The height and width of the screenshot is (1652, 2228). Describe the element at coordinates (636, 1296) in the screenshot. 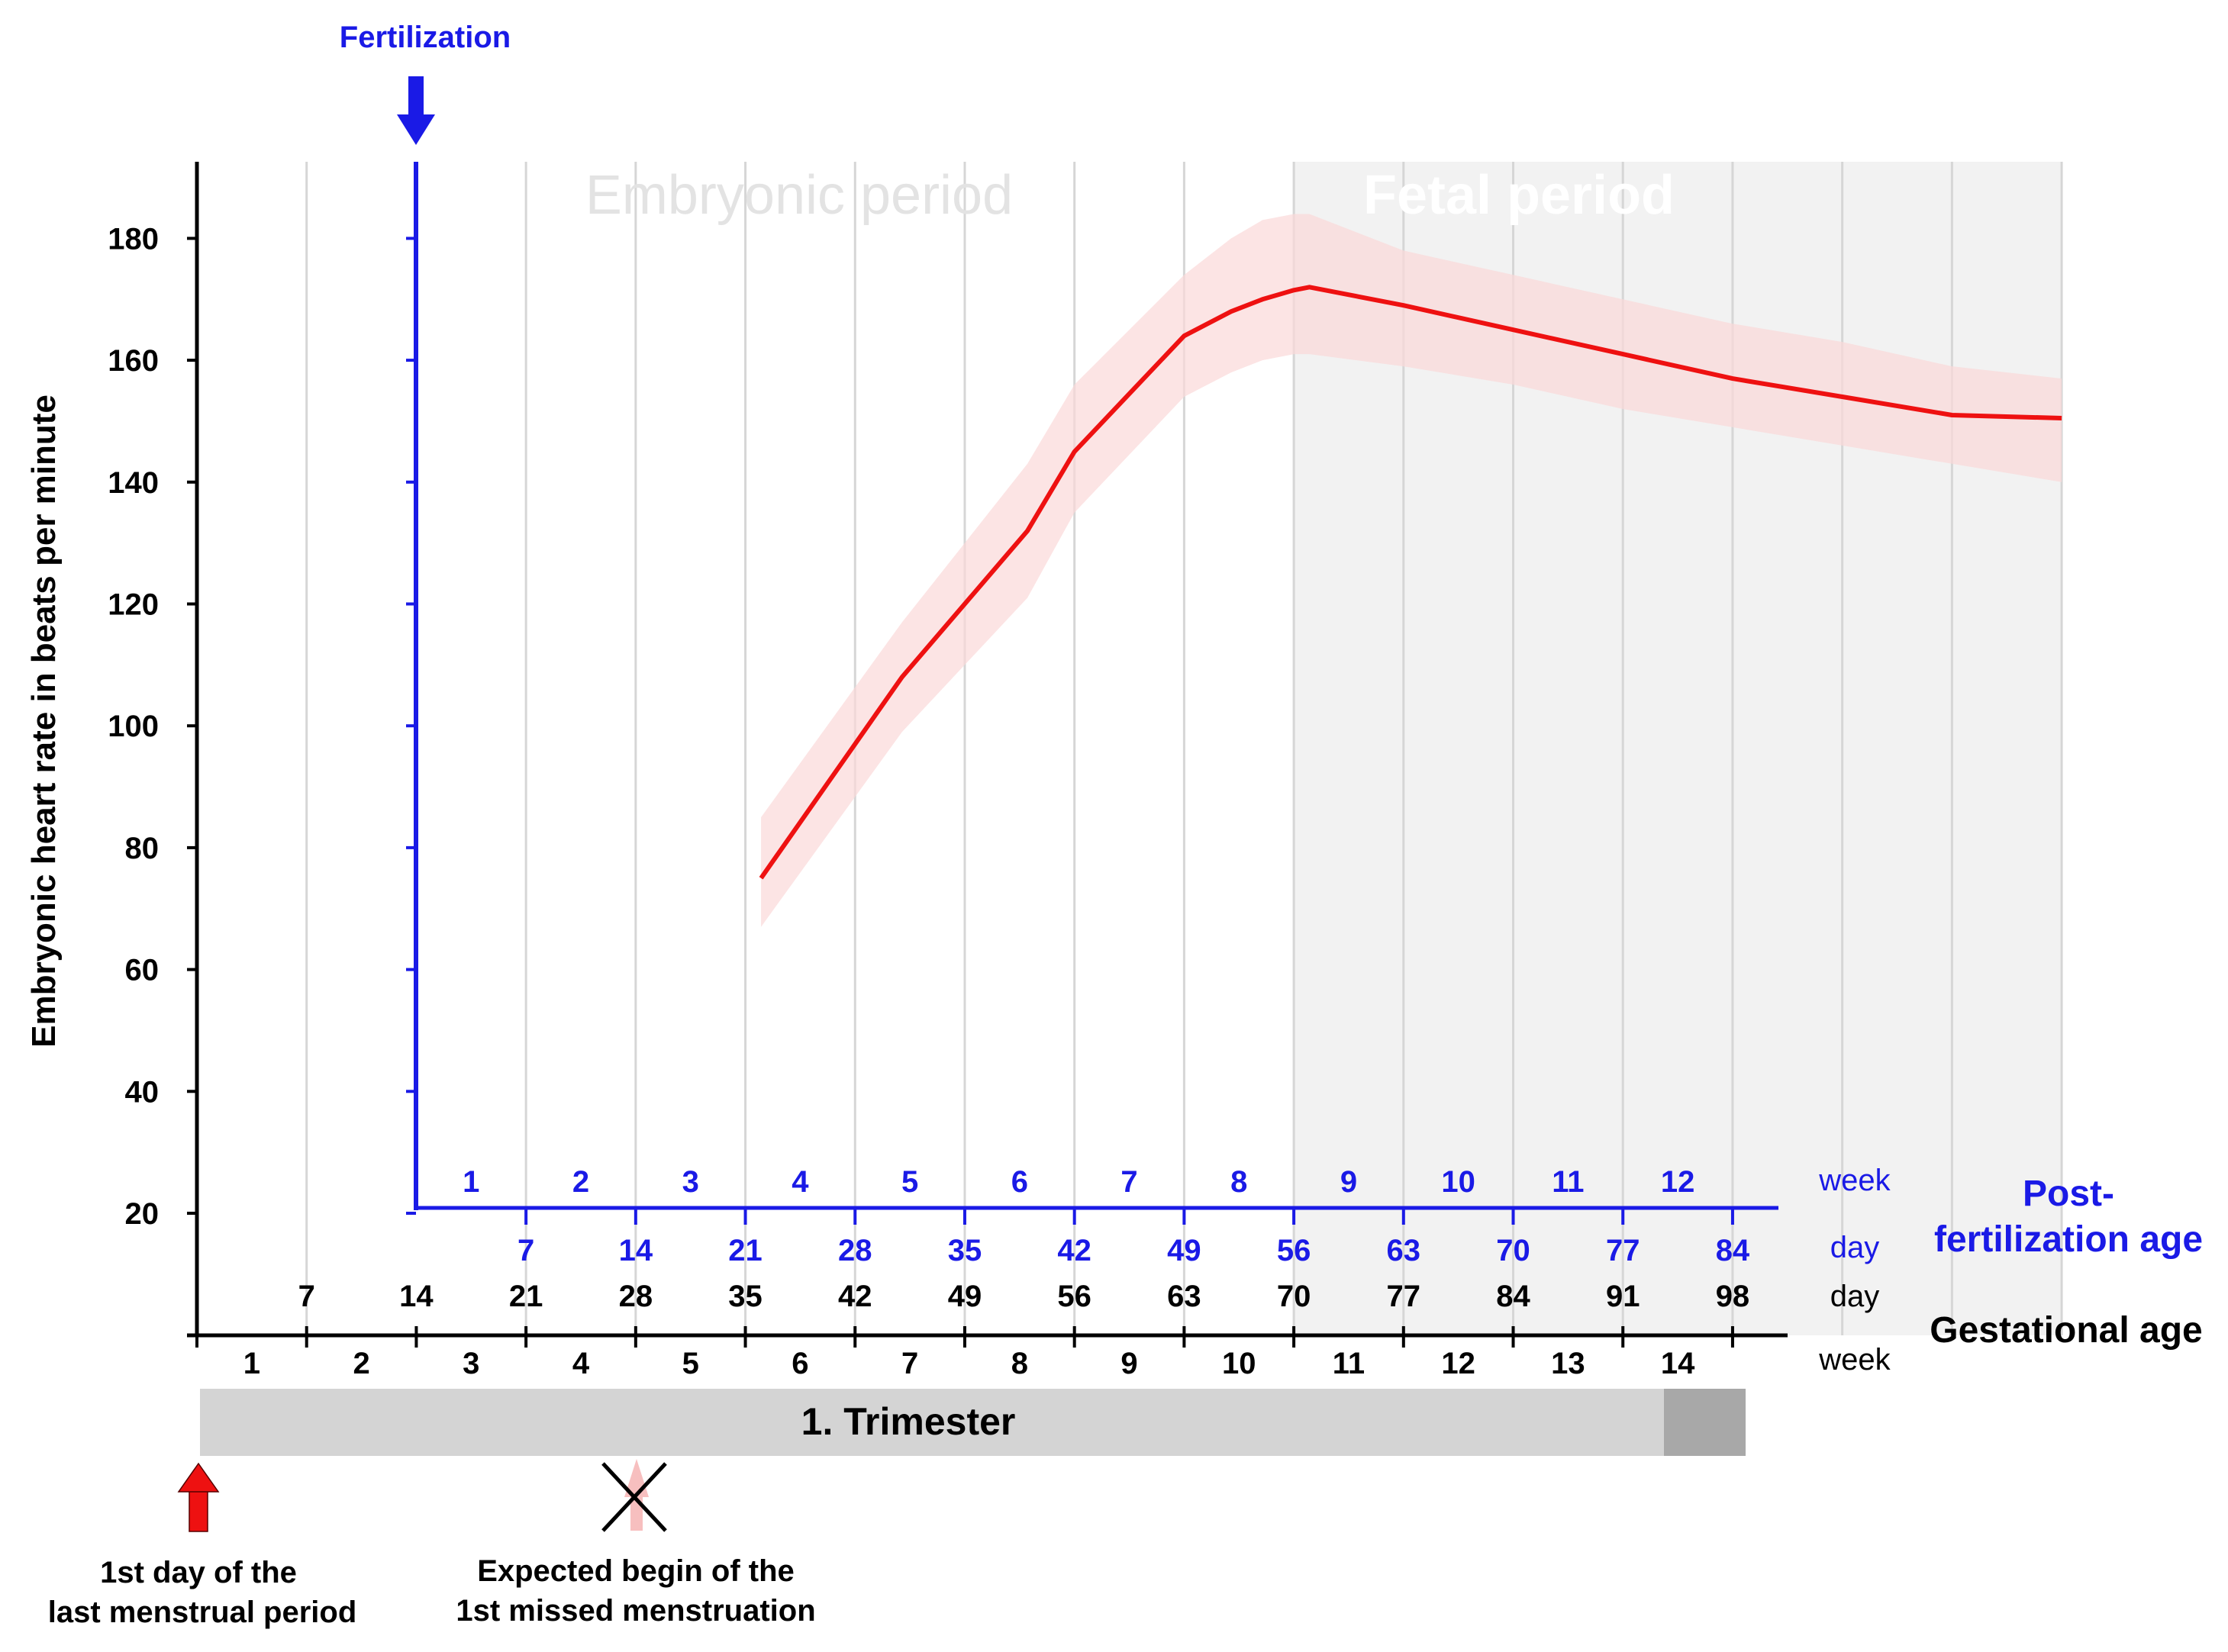

I see `gestational-day-label: 28` at that location.